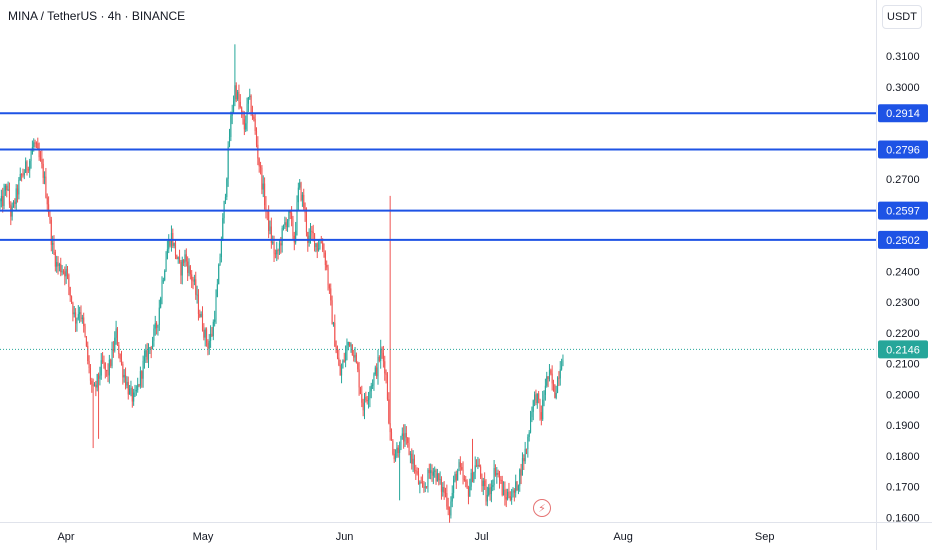  Describe the element at coordinates (542, 508) in the screenshot. I see `lightning-bolt-icon: ⚡` at that location.